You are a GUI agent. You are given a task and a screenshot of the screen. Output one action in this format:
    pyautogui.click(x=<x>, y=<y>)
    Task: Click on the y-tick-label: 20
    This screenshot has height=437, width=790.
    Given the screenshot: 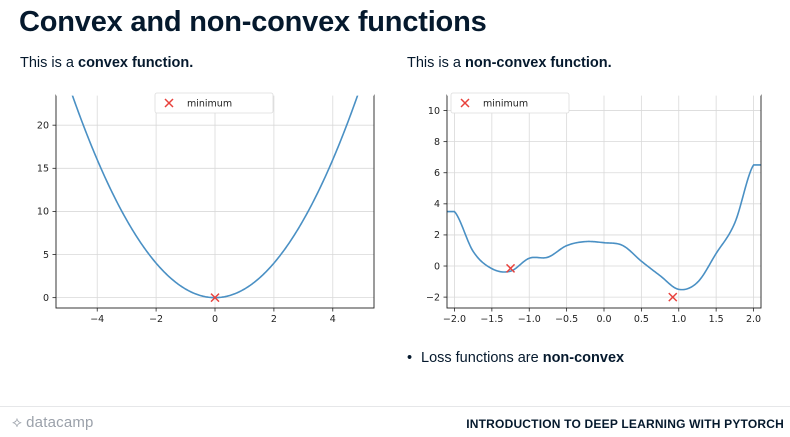 What is the action you would take?
    pyautogui.click(x=43, y=125)
    